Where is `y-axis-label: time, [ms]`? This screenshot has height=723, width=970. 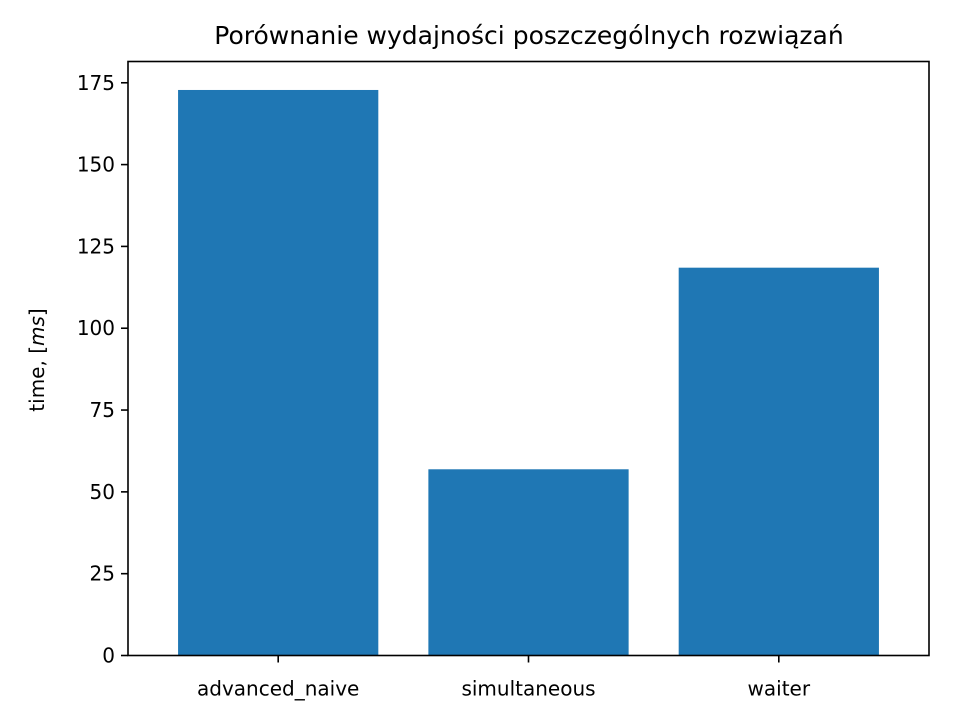 y-axis-label: time, [ms] is located at coordinates (37, 359).